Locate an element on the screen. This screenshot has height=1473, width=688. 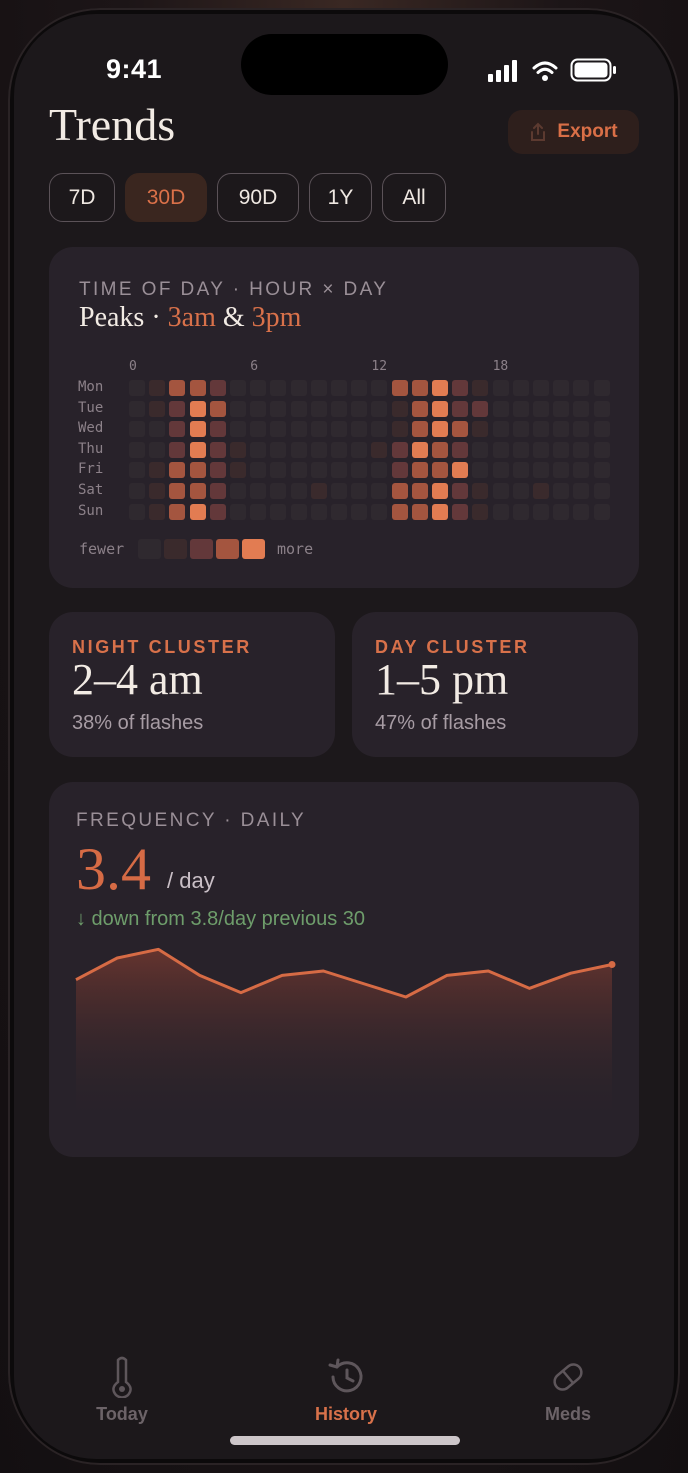
frequency-trend: ↓ down from 3.8/day previous 30 is located at coordinates (221, 919).